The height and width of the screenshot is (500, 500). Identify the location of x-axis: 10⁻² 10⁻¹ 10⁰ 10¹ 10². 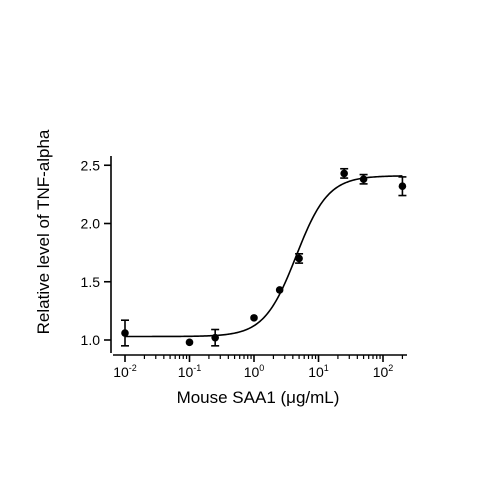
(260, 367).